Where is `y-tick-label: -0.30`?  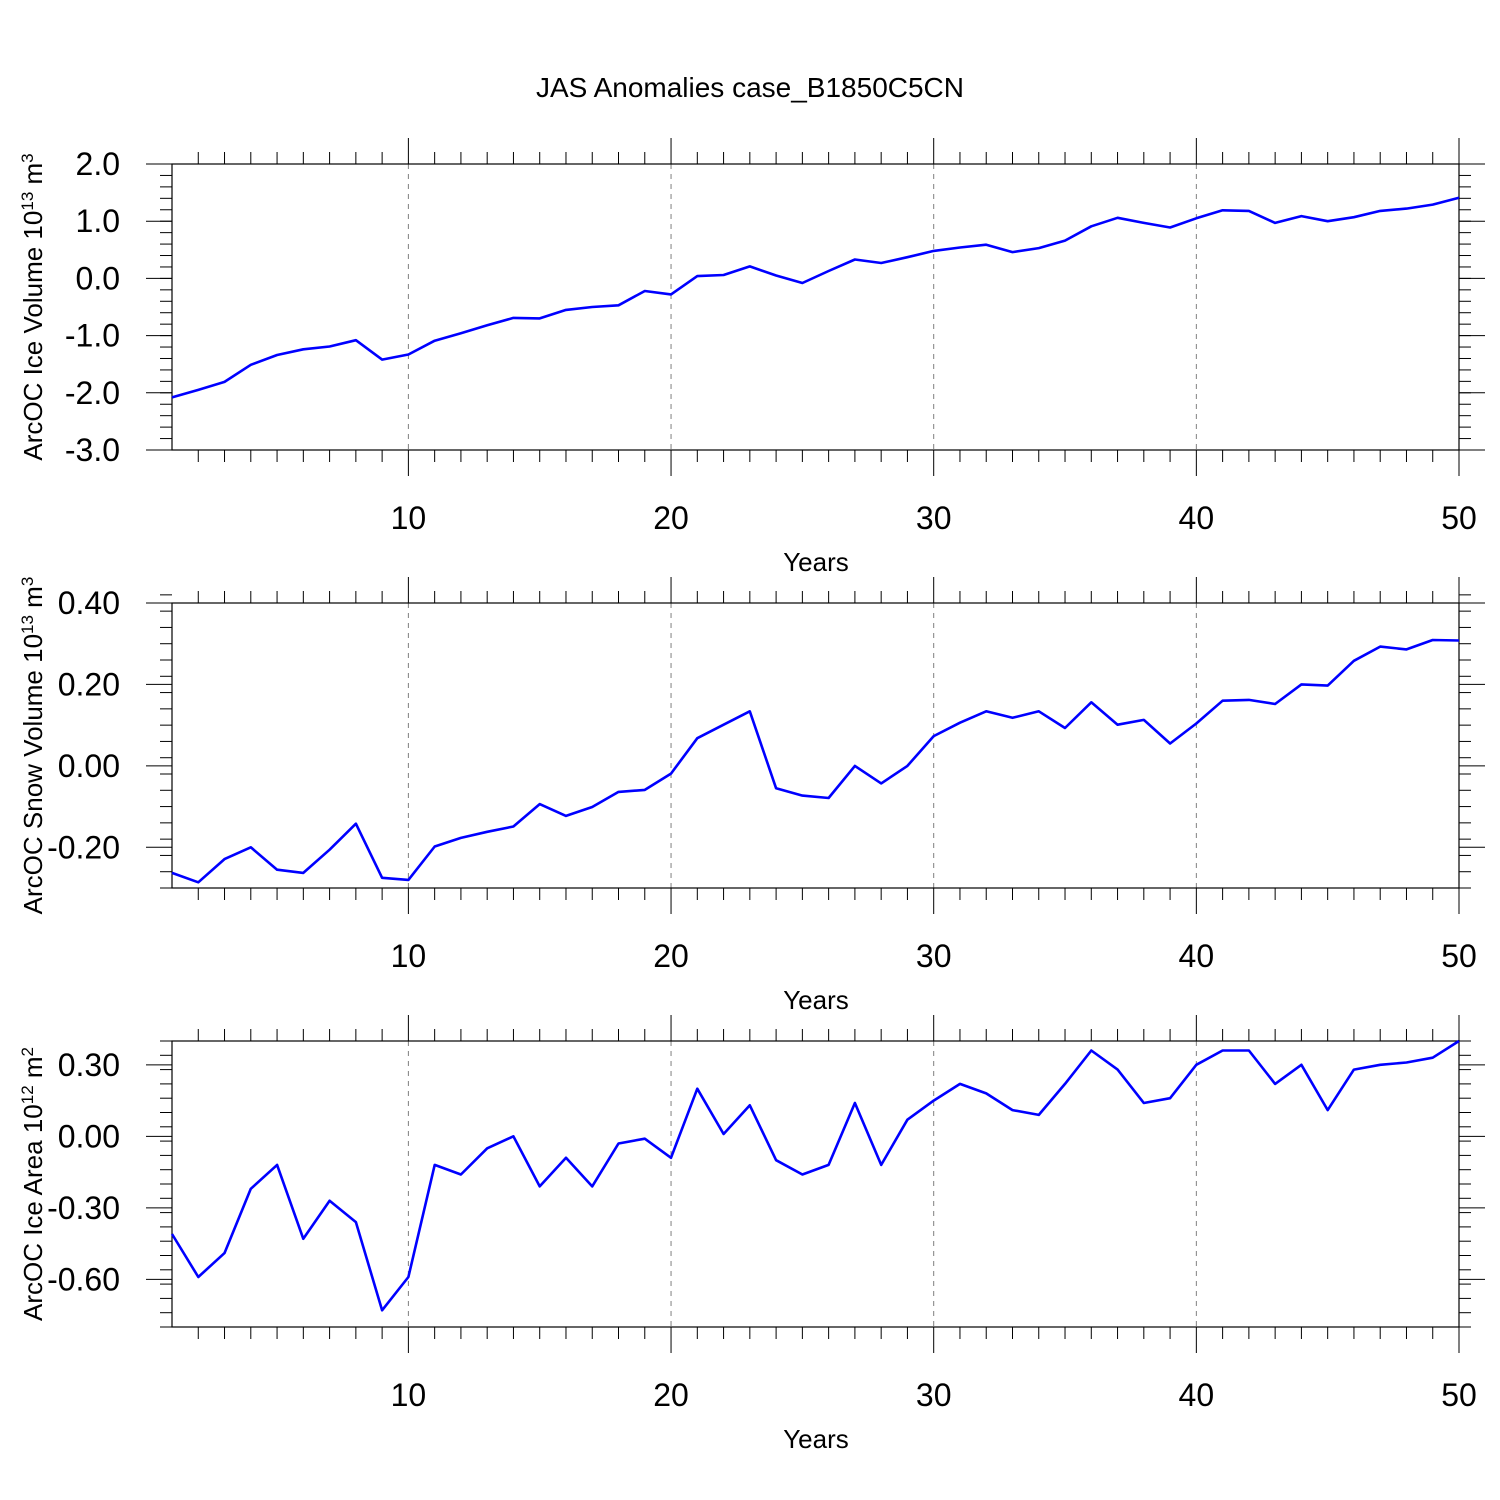
y-tick-label: -0.30 is located at coordinates (83, 1208).